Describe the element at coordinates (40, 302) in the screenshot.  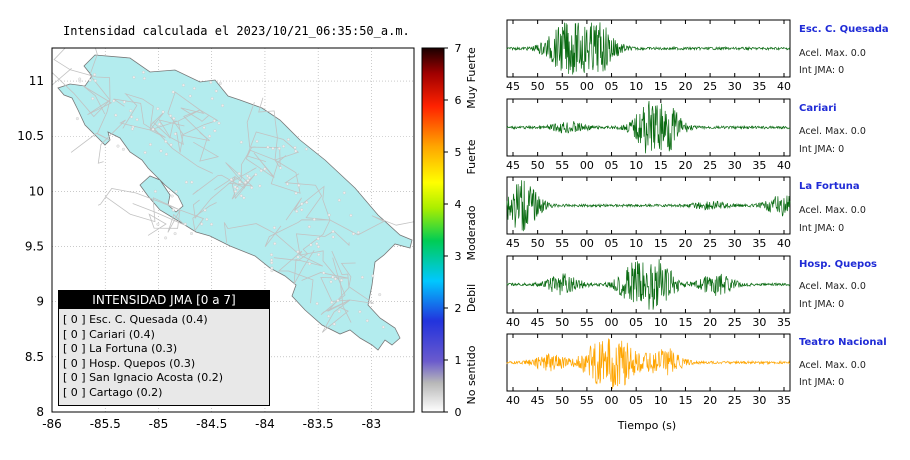
I see `y-tick-label: 9` at that location.